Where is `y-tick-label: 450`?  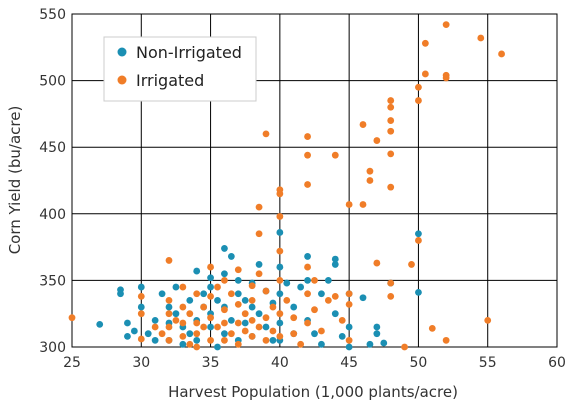 y-tick-label: 450 is located at coordinates (52, 148).